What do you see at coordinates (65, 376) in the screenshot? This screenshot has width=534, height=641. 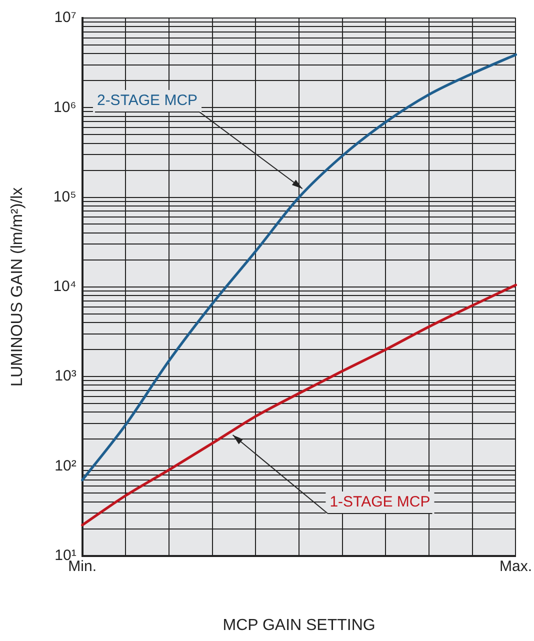 I see `y-tick-label: 10³` at bounding box center [65, 376].